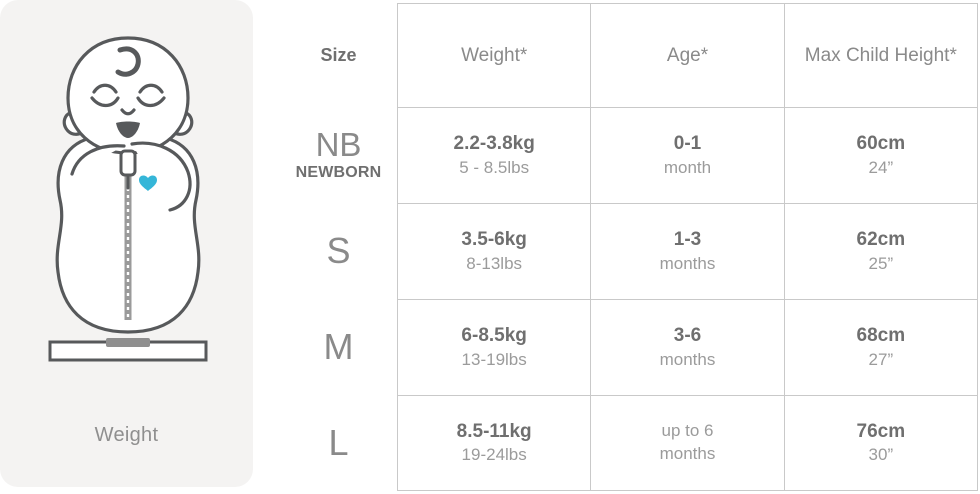  Describe the element at coordinates (494, 347) in the screenshot. I see `cell-weight: 6-8.5kg 13-19lbs` at that location.